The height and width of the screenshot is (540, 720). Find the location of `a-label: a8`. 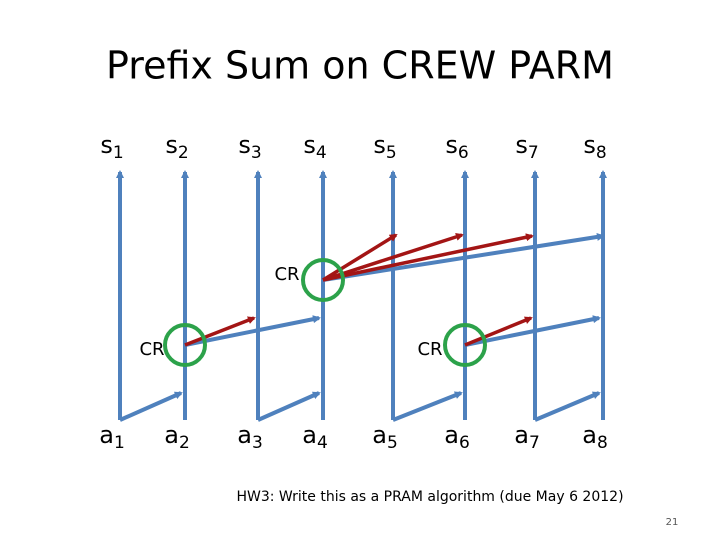

a-label: a8 is located at coordinates (595, 437).